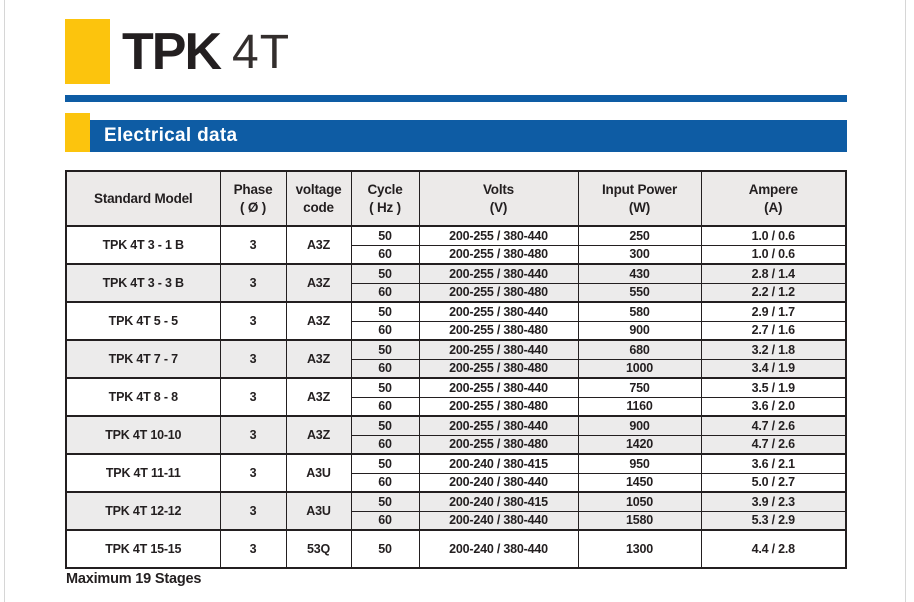 This screenshot has width=914, height=602. What do you see at coordinates (456, 482) in the screenshot?
I see `table-row: 60 200-240 / 380-440 1450 5.0 / 2.7` at bounding box center [456, 482].